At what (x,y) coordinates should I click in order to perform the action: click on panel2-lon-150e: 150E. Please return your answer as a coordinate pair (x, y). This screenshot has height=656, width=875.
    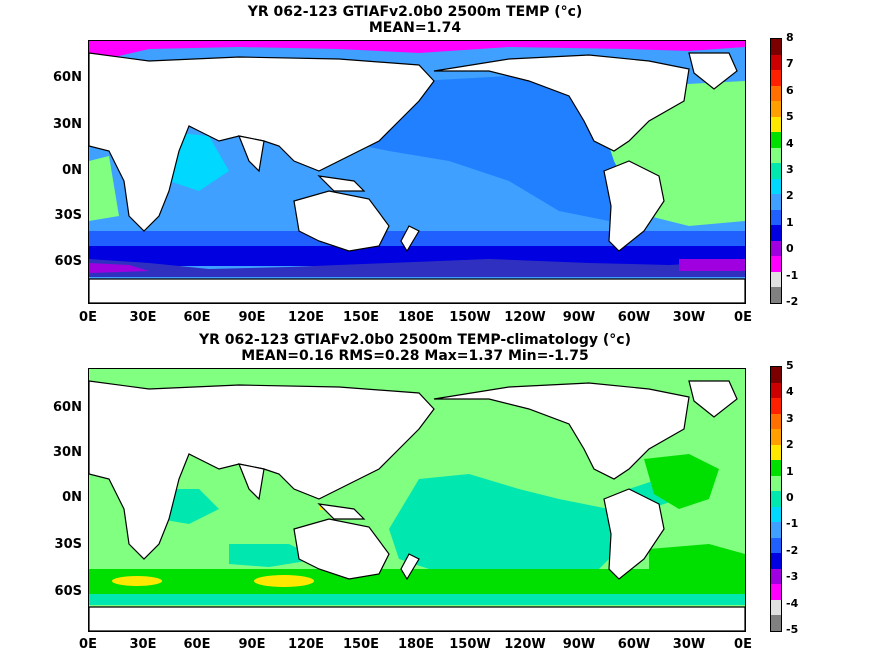
    Looking at the image, I should click on (361, 644).